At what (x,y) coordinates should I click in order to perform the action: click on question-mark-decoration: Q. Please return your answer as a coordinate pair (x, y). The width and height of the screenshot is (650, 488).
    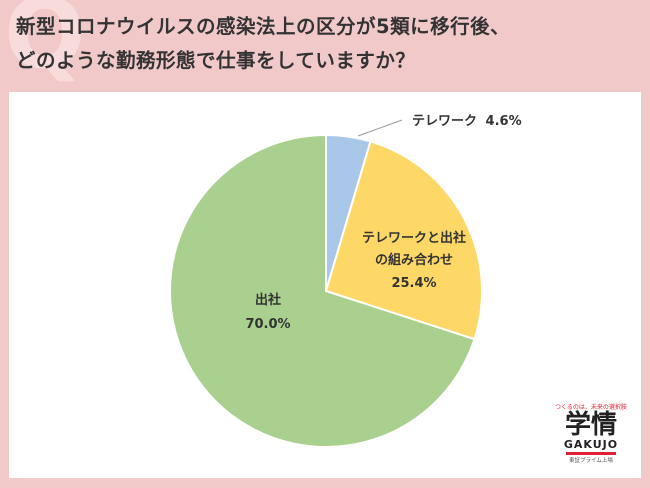
    Looking at the image, I should click on (45, 45).